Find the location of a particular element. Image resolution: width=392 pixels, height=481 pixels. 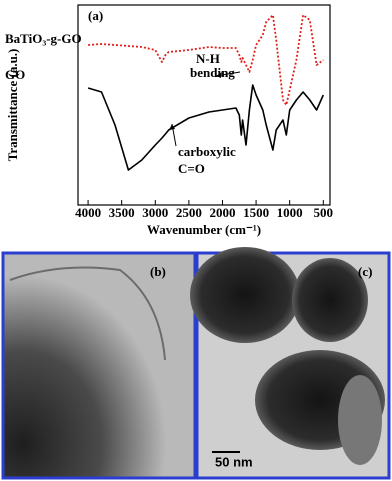

annotation: carboxylic is located at coordinates (207, 151).